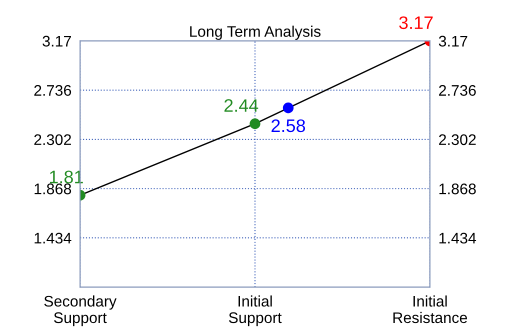 This screenshot has width=510, height=330. Describe the element at coordinates (255, 33) in the screenshot. I see `chart-title: Long Term Analysis` at that location.